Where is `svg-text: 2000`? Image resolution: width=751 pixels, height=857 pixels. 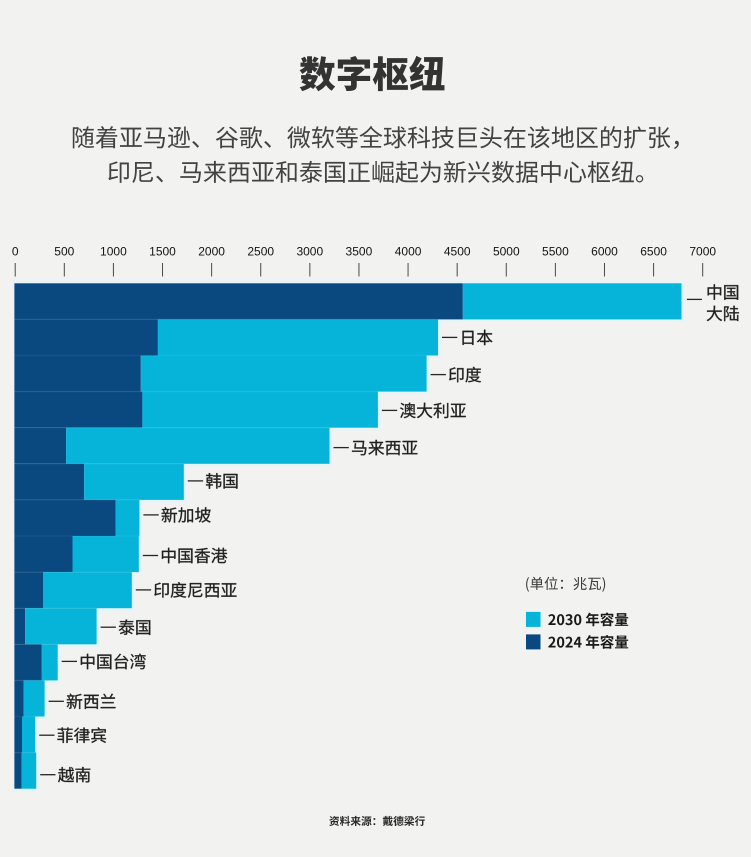 svg-text: 2000 is located at coordinates (211, 252).